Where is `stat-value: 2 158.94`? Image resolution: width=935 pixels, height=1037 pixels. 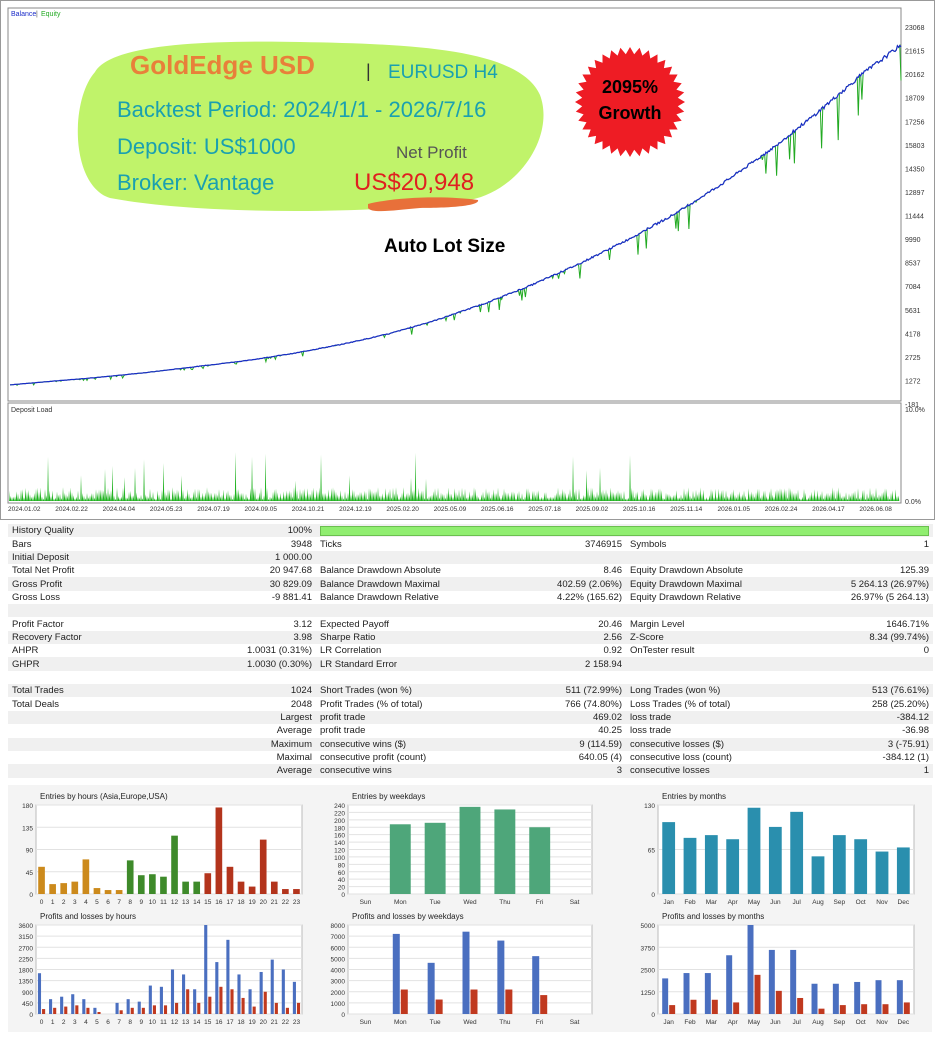
stat-value: 2 158.94 is located at coordinates (556, 664).